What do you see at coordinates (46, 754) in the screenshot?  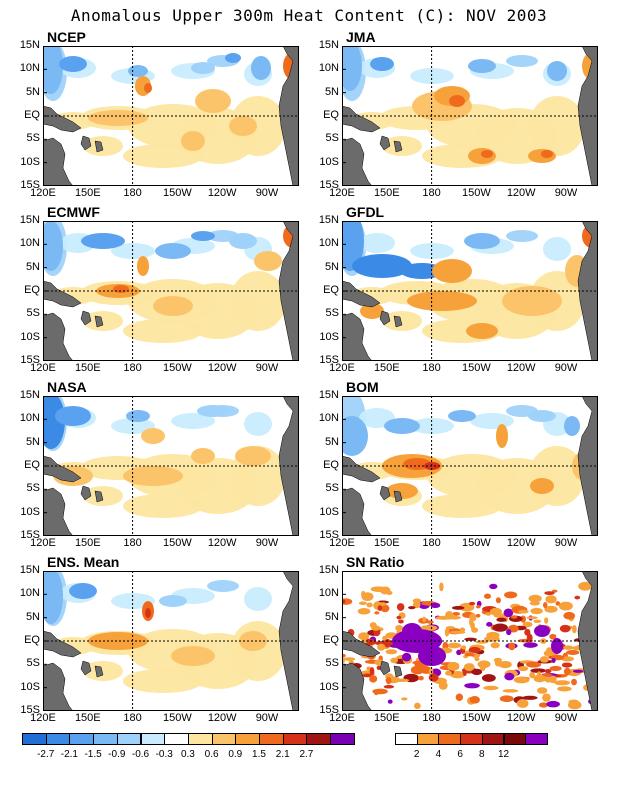 I see `colorbar-label: -2.7` at bounding box center [46, 754].